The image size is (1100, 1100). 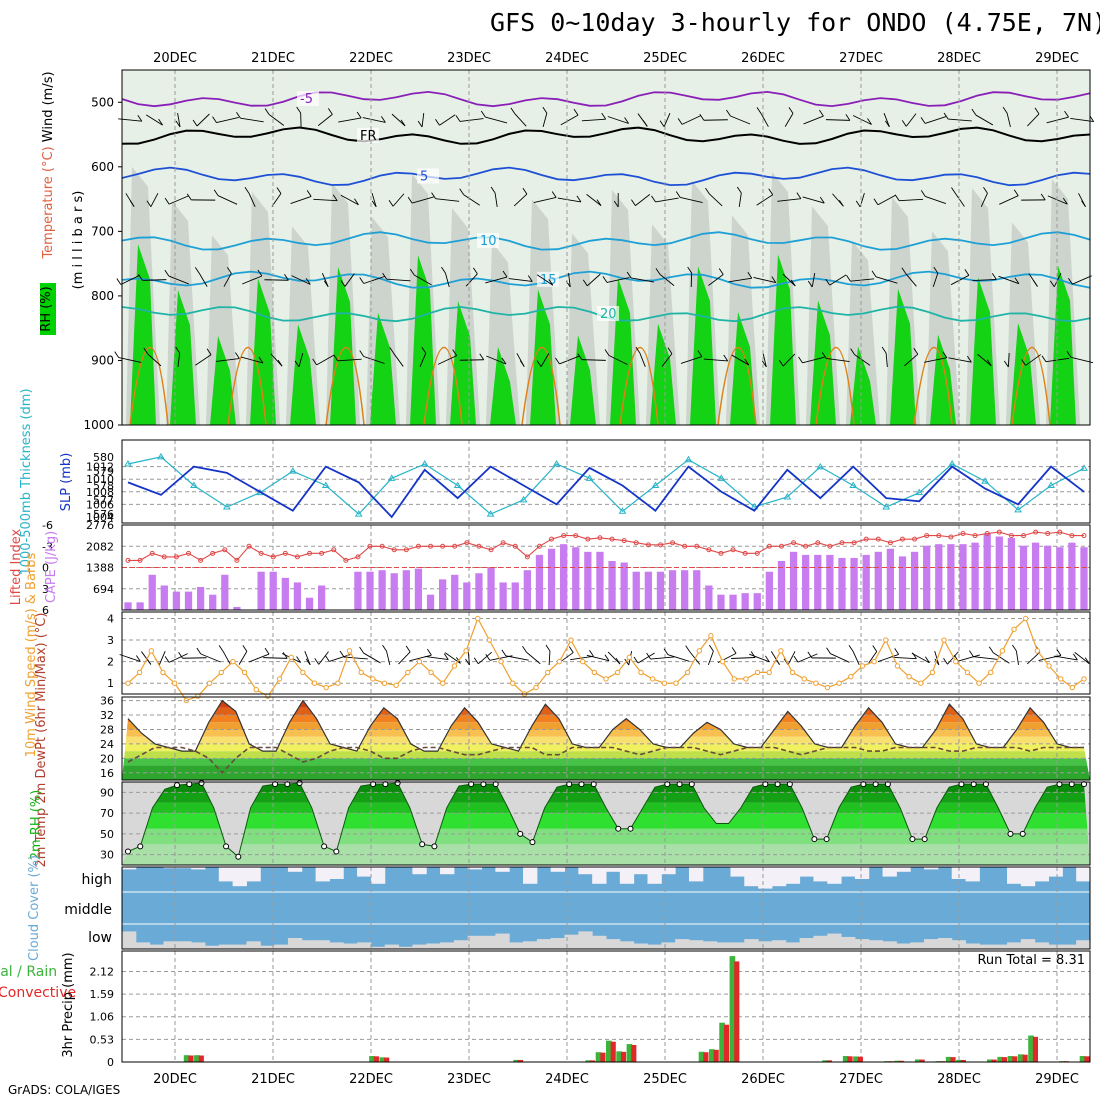 What do you see at coordinates (606, 485) in the screenshot?
I see `thickness-series-line` at bounding box center [606, 485].